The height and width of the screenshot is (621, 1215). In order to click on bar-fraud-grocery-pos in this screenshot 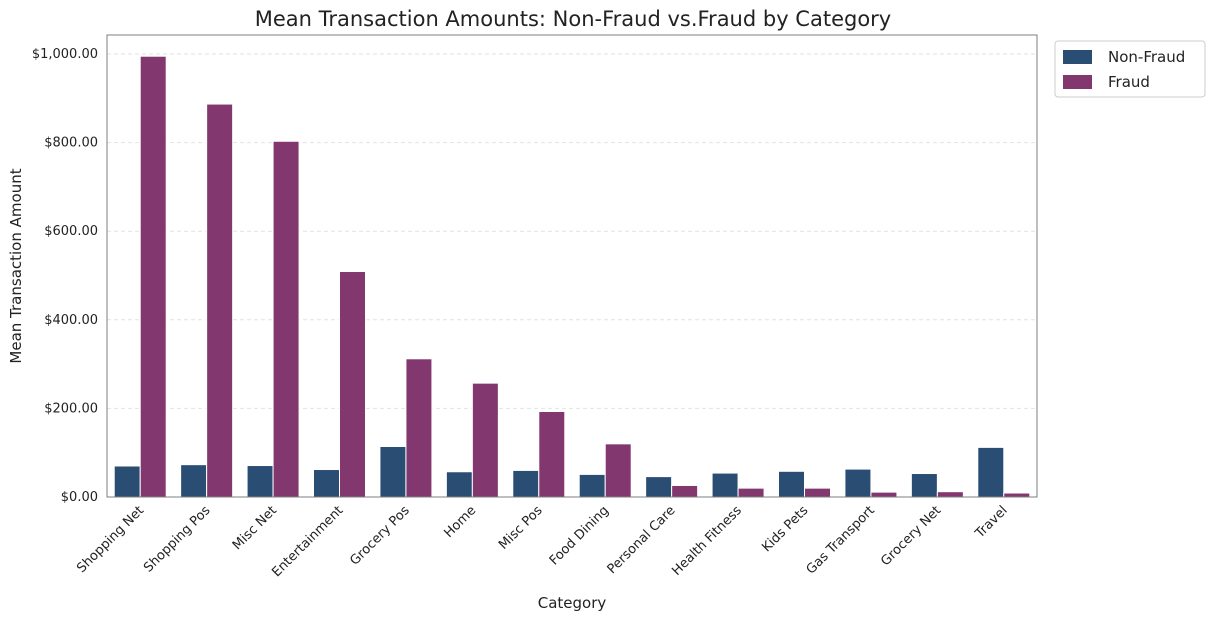, I will do `click(419, 428)`.